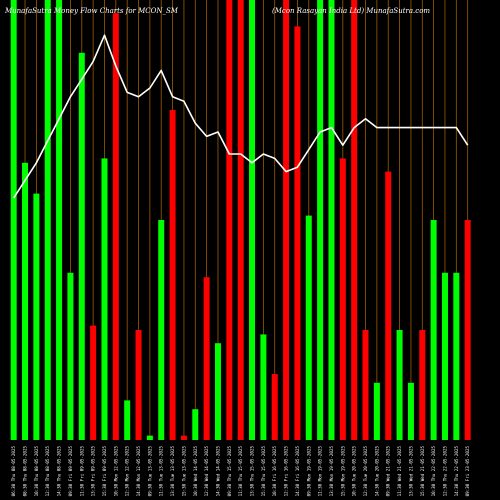 This screenshot has height=500, width=500. Describe the element at coordinates (444, 471) in the screenshot. I see `x-tick-label: 12:30 Thu 22-05-2025` at that location.